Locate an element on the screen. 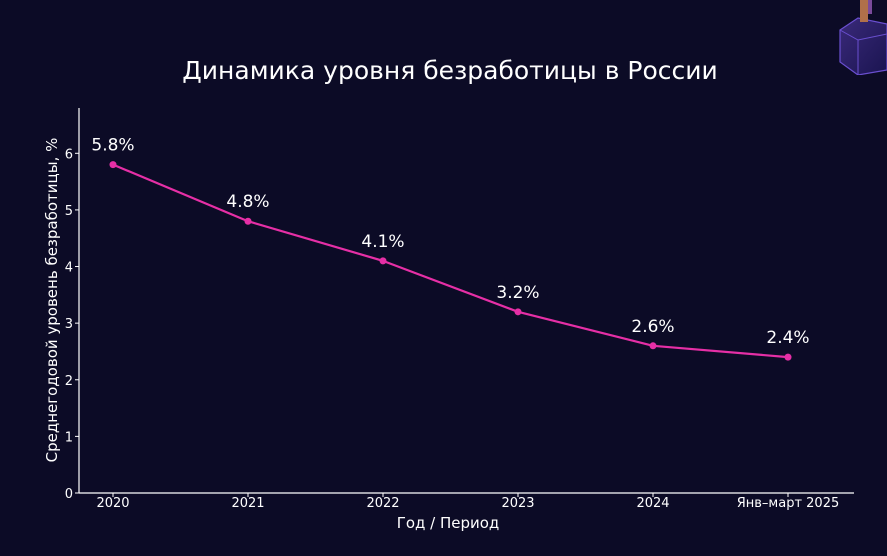 The height and width of the screenshot is (556, 887). data-label: 5.8% is located at coordinates (112, 146).